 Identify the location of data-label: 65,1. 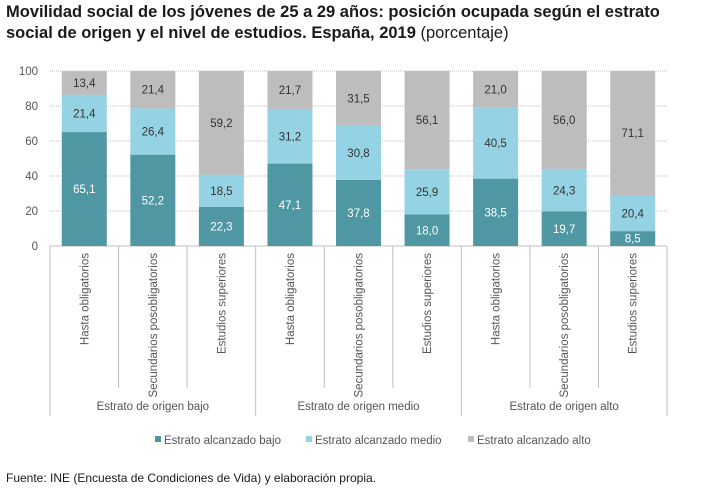
(84, 190).